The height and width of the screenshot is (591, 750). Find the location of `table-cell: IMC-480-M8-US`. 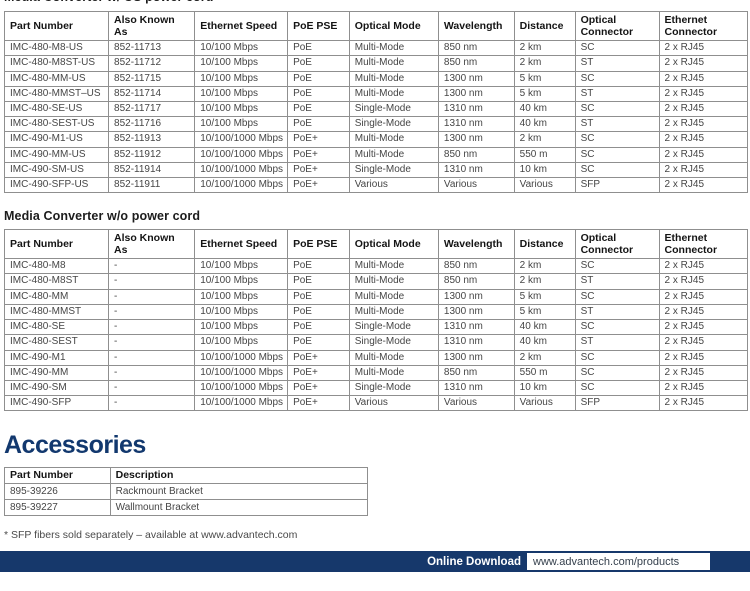

table-cell: IMC-480-M8-US is located at coordinates (56, 48).